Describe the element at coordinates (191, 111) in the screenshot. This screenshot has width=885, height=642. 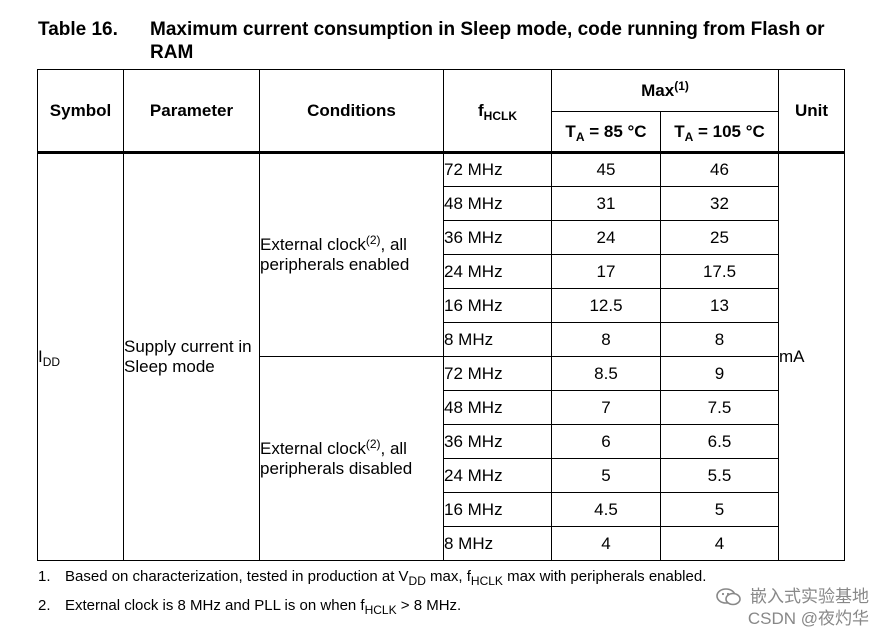
I see `header-parameter: Parameter` at that location.